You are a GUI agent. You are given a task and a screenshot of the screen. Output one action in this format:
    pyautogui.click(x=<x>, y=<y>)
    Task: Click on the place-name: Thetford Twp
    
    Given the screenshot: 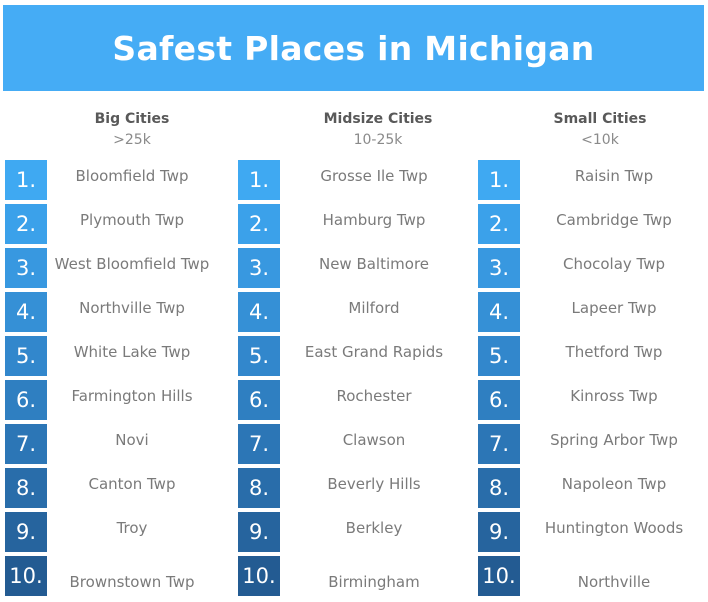 What is the action you would take?
    pyautogui.click(x=614, y=352)
    